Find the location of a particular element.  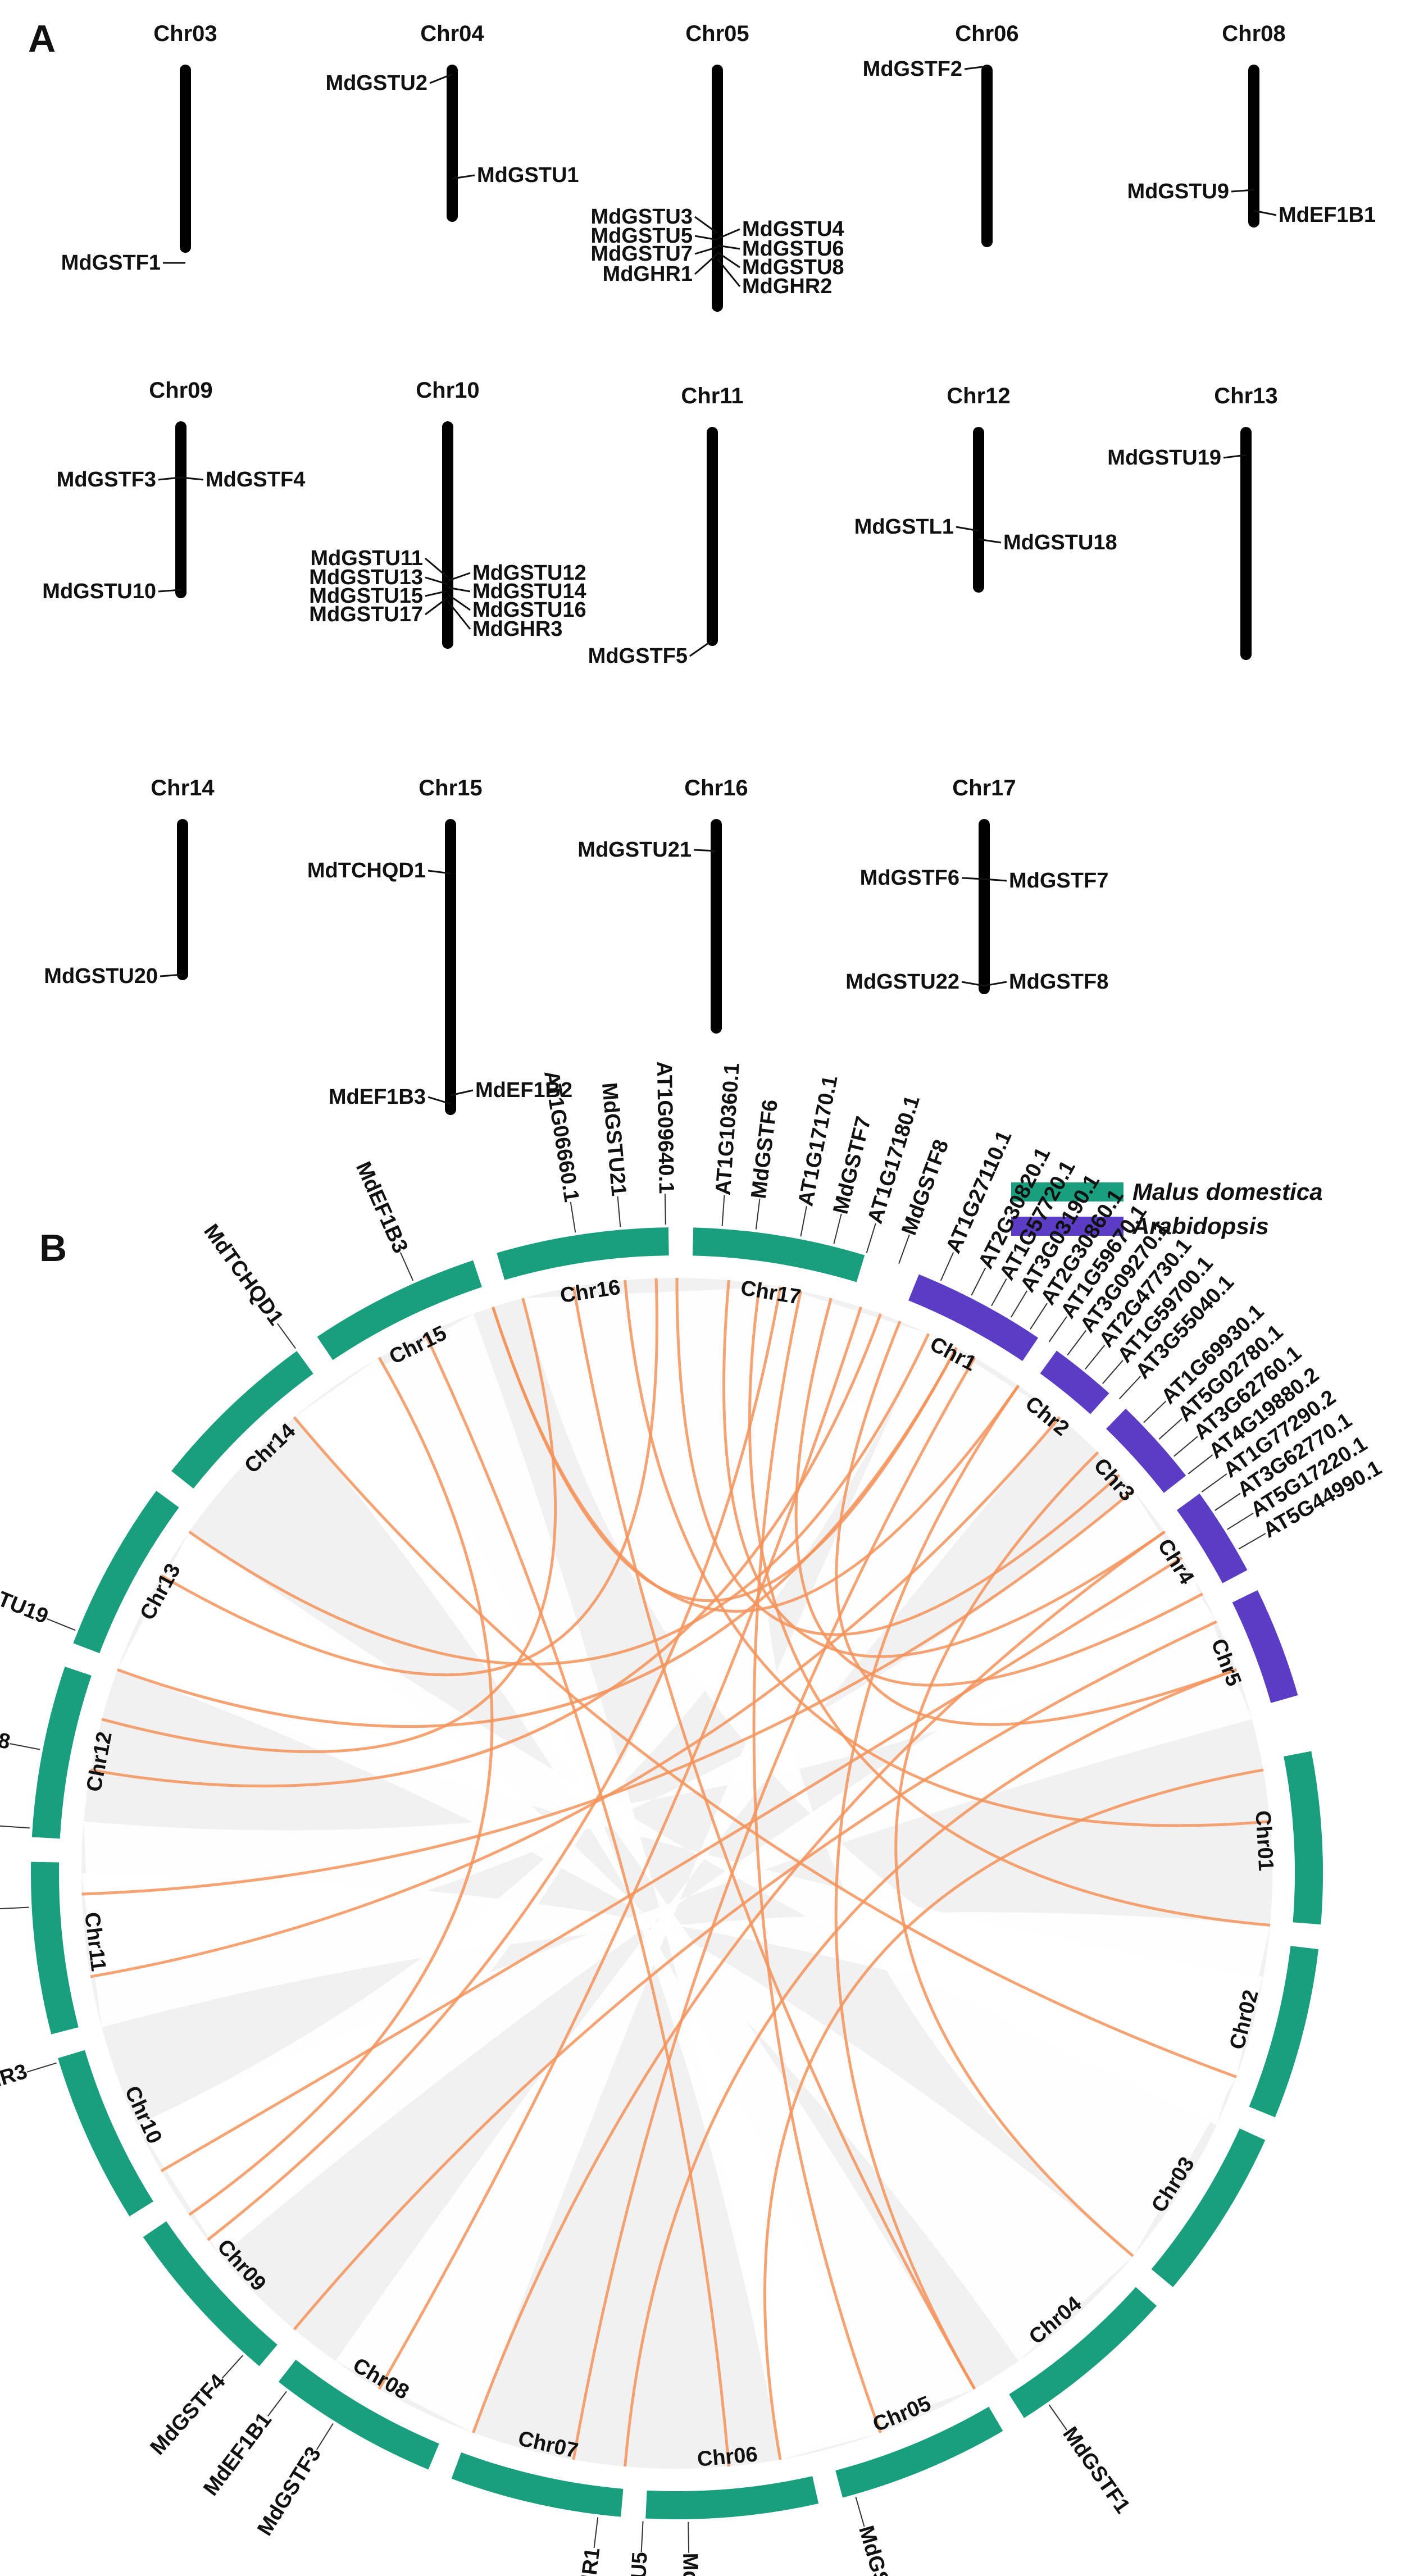

gene-label: MdGSTF3 is located at coordinates (106, 479).